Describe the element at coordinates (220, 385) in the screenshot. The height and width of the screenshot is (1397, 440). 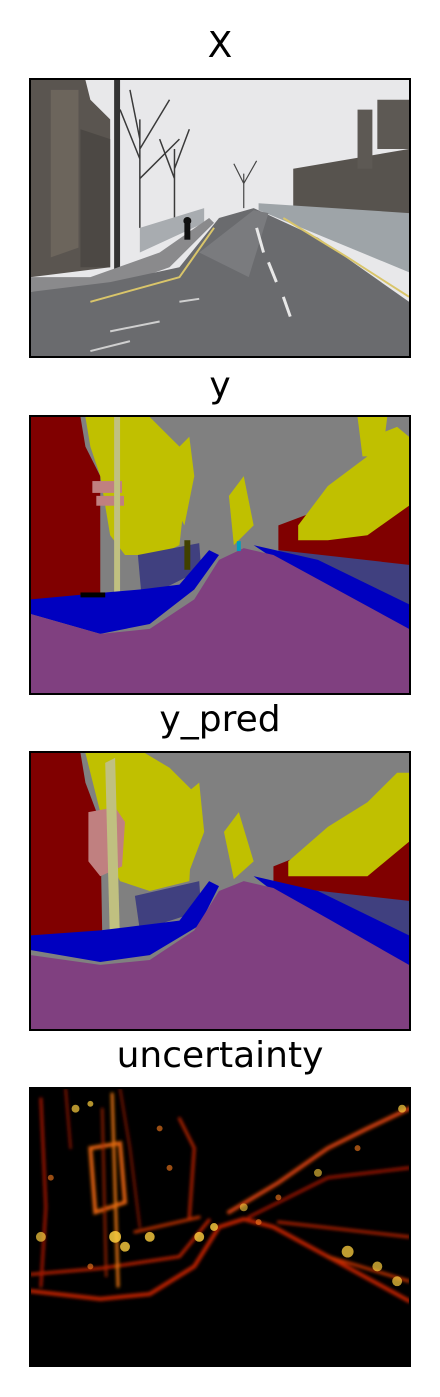
I see `panel-title-y: y` at that location.